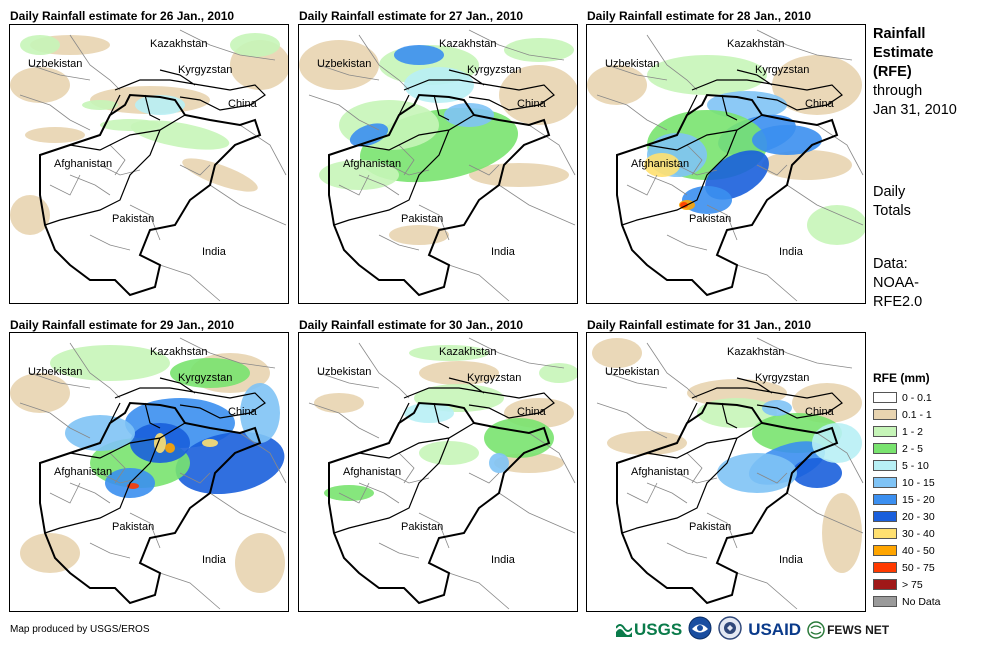 This screenshot has width=983, height=649. I want to click on commerce-seal-icon, so click(730, 630).